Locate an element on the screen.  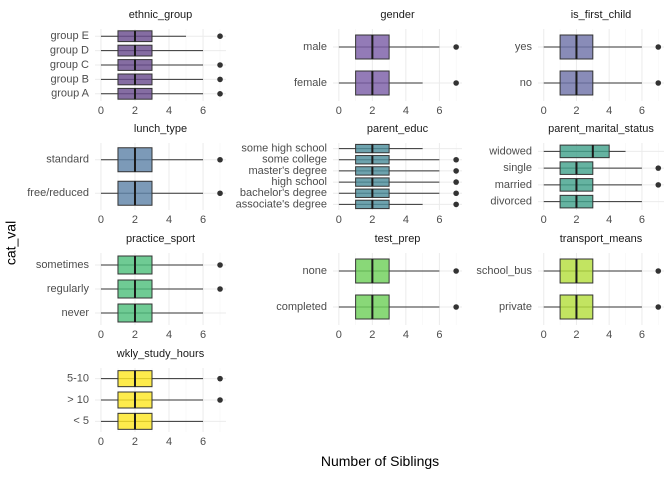
category-label: 5-10 is located at coordinates (78, 379).